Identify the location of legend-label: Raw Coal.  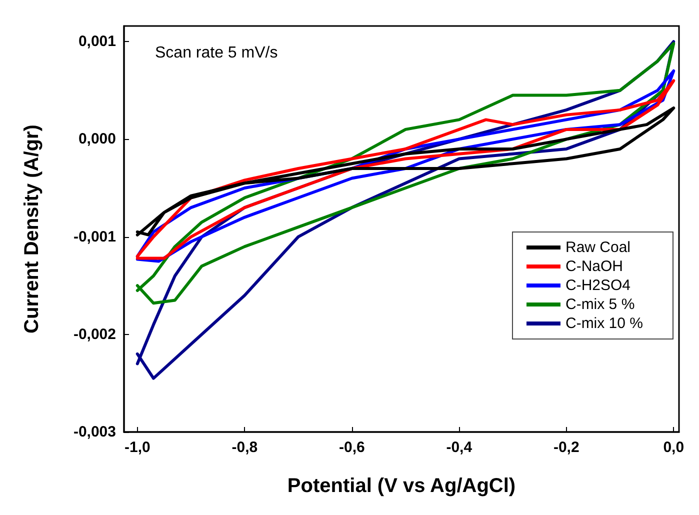
(598, 247).